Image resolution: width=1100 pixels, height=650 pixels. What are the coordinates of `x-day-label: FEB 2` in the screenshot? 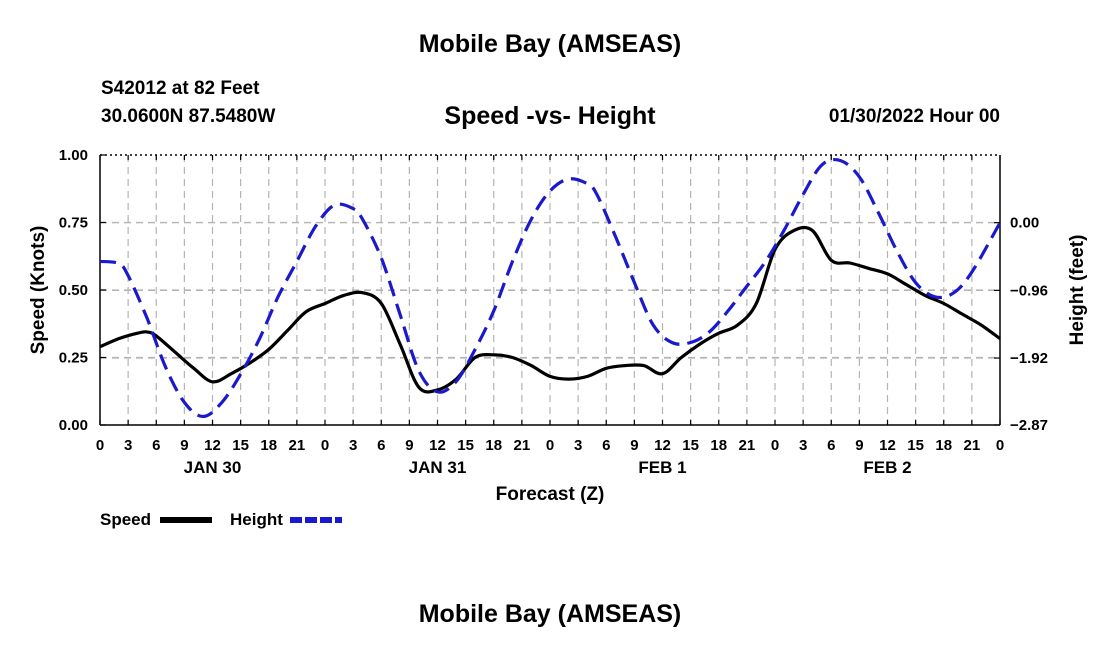 It's located at (887, 467).